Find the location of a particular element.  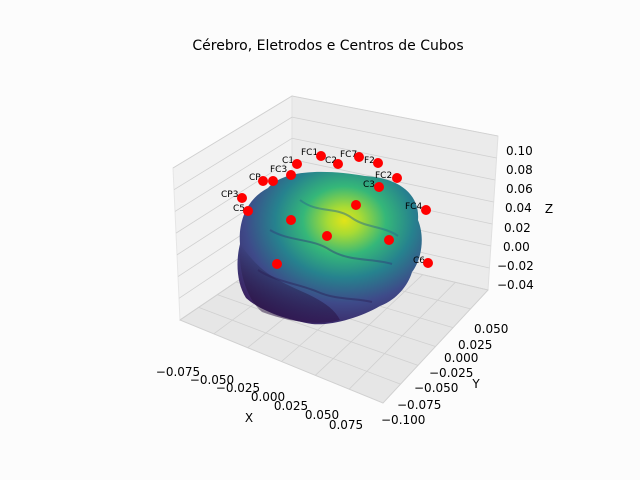

y-tick-label: 0.000 is located at coordinates (461, 358).